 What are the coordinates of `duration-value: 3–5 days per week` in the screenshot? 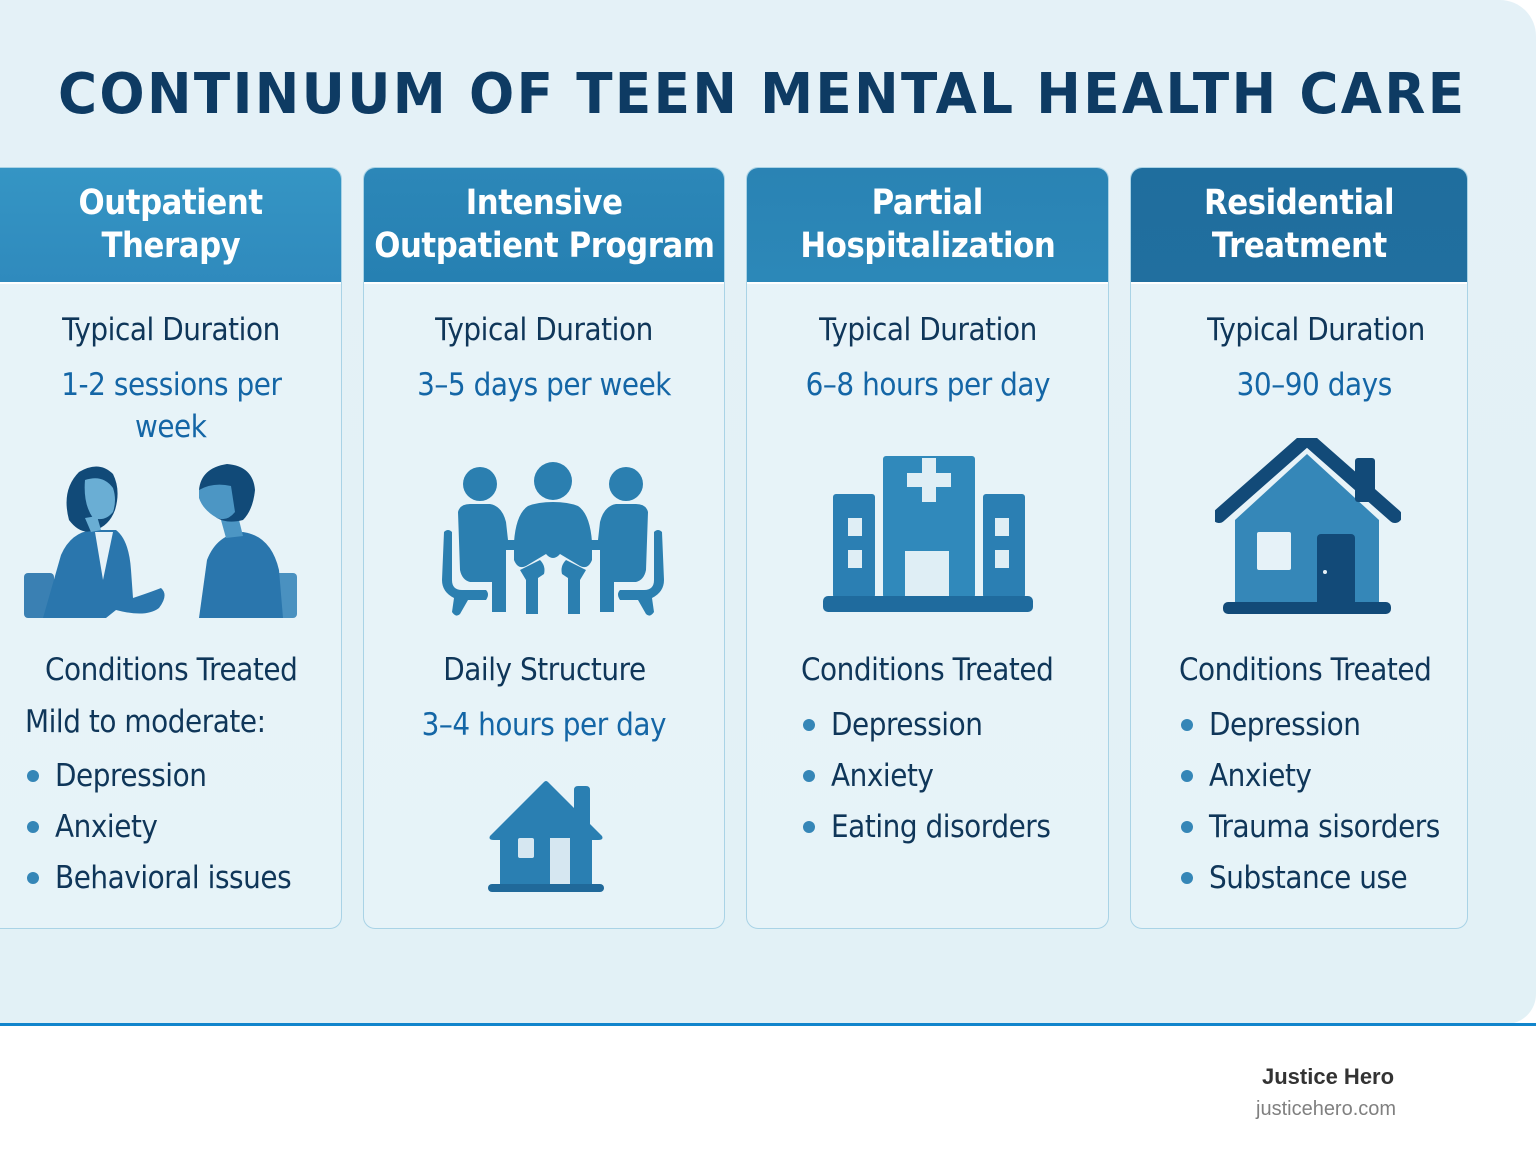 It's located at (544, 385).